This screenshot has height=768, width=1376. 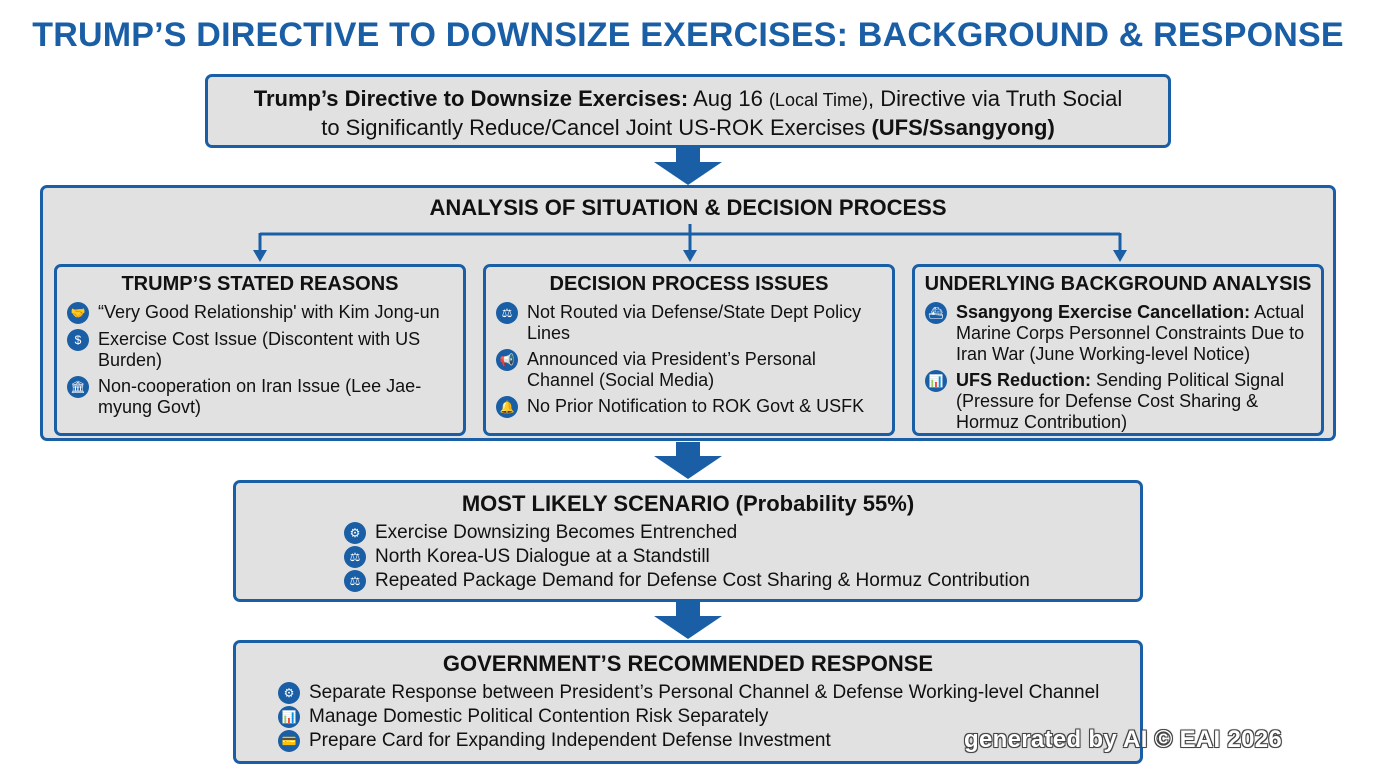 What do you see at coordinates (542, 556) in the screenshot?
I see `item-text: North Korea-US Dialogue at a Standstill` at bounding box center [542, 556].